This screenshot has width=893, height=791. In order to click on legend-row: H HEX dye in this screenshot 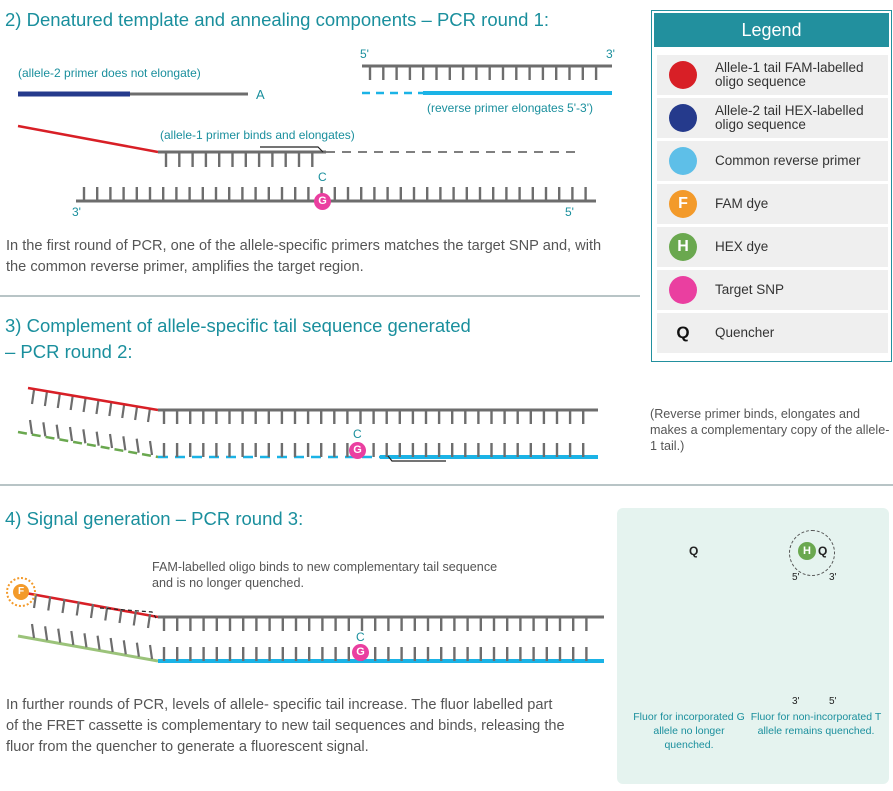, I will do `click(772, 247)`.